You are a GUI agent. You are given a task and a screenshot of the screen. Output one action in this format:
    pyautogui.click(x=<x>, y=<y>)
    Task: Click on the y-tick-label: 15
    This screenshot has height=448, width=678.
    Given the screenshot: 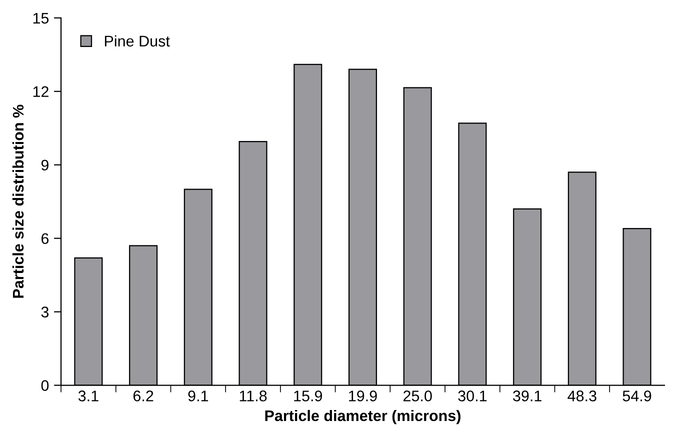 What is the action you would take?
    pyautogui.click(x=41, y=18)
    